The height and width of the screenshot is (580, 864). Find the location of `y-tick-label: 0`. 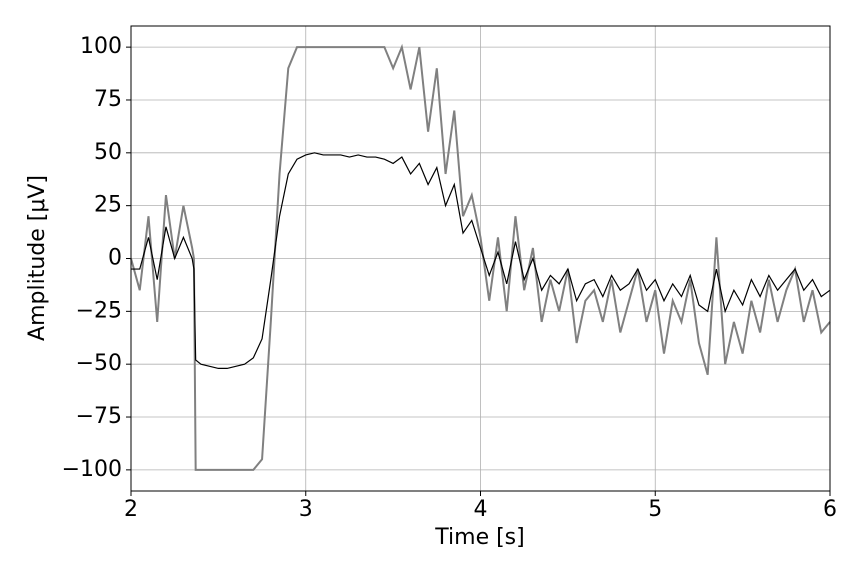

y-tick-label: 0 is located at coordinates (115, 258).